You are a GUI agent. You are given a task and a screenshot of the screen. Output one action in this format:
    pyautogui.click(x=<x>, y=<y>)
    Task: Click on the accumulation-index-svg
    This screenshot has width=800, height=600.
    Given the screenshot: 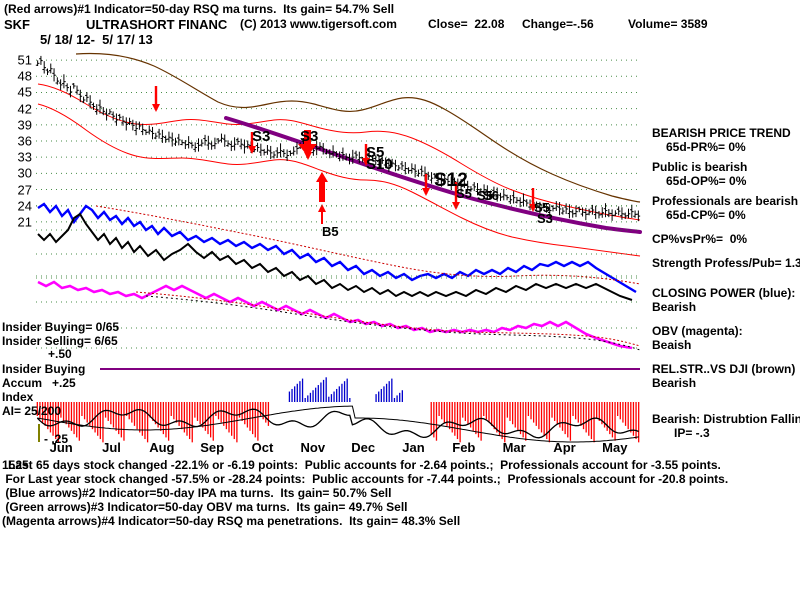 What is the action you would take?
    pyautogui.click(x=338, y=410)
    